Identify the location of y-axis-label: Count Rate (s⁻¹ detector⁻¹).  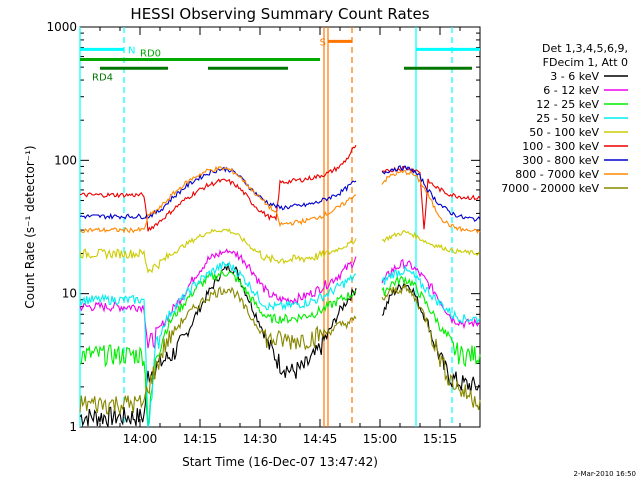
(30, 226).